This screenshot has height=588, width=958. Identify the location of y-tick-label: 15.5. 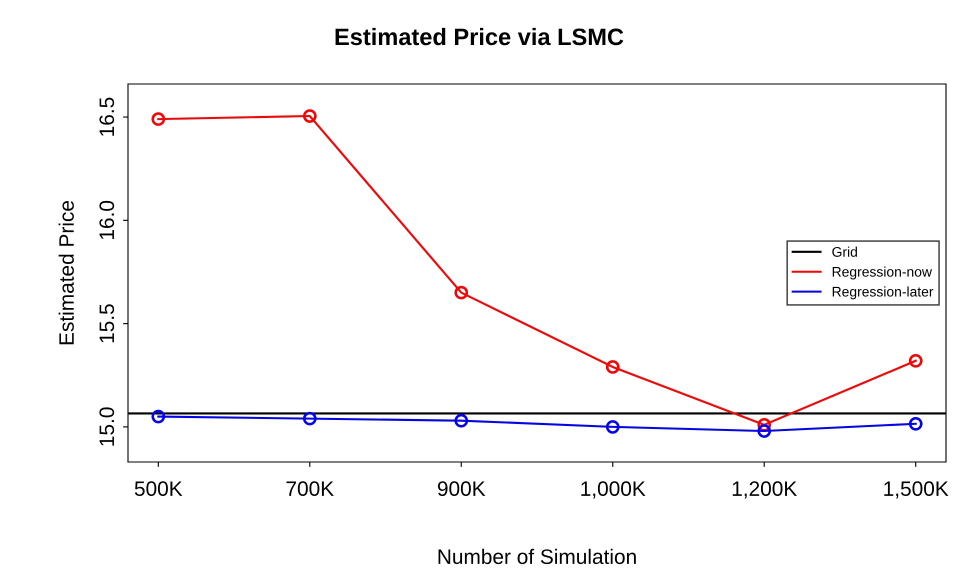
(107, 323).